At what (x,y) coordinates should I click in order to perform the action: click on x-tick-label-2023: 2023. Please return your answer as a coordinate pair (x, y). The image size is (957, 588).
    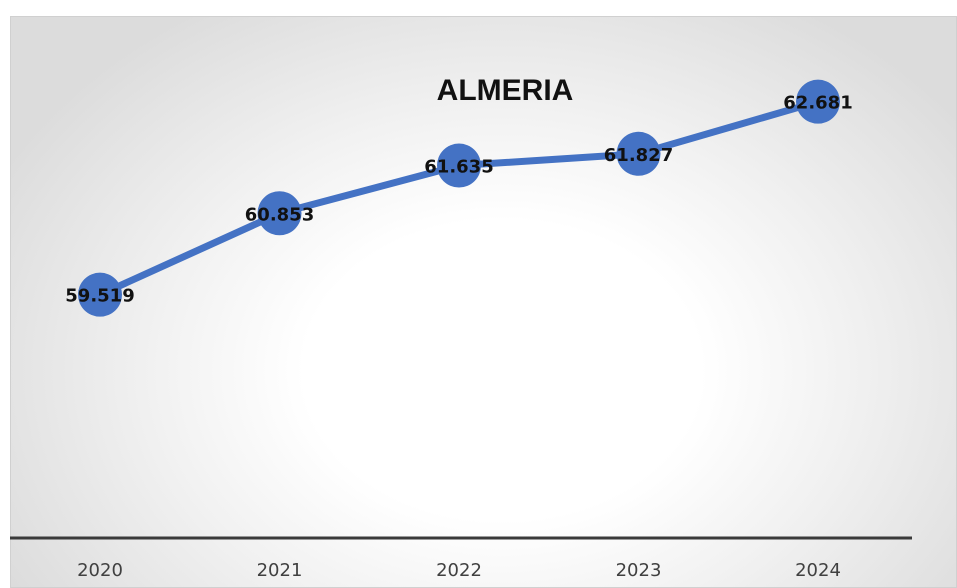
    Looking at the image, I should click on (639, 570).